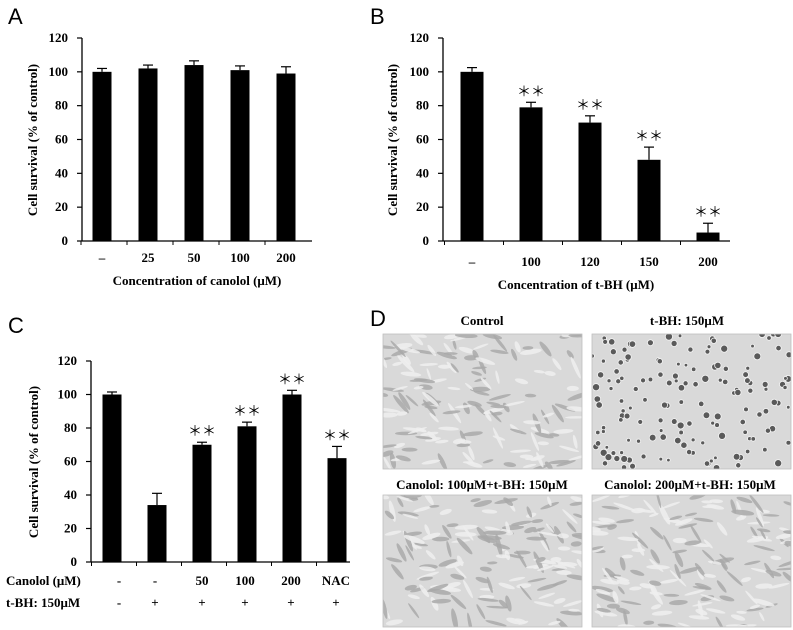 This screenshot has height=630, width=793. I want to click on y-tick-label: 100, so click(59, 71).